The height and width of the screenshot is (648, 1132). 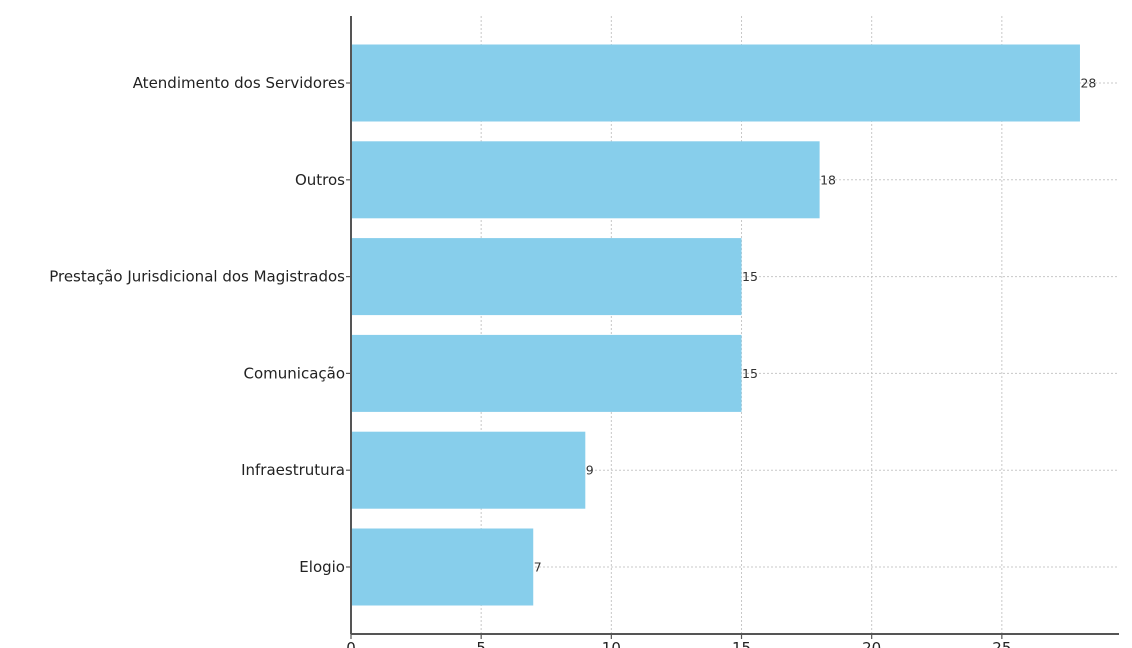 I want to click on category-label: Atendimento dos Servidores, so click(x=239, y=83).